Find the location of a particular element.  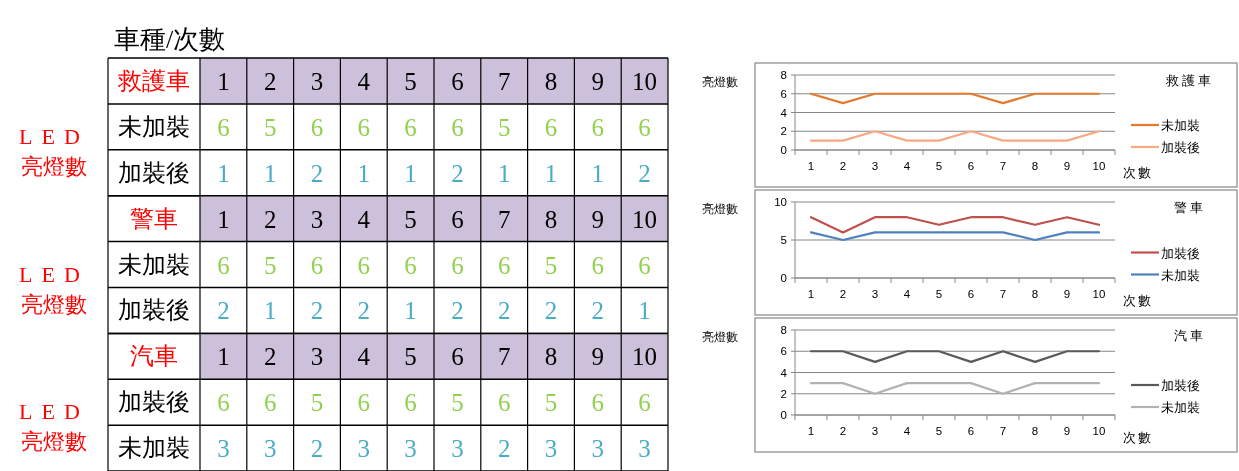

chart-title: 汽車 is located at coordinates (154, 356).